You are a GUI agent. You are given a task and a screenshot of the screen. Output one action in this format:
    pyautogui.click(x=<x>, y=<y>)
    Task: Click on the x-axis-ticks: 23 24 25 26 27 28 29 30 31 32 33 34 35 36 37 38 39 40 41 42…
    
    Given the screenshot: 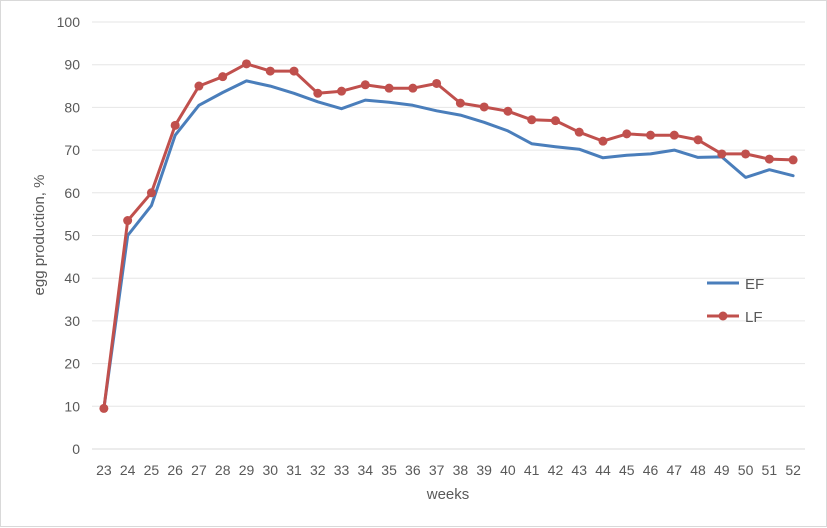 What is the action you would take?
    pyautogui.click(x=448, y=470)
    